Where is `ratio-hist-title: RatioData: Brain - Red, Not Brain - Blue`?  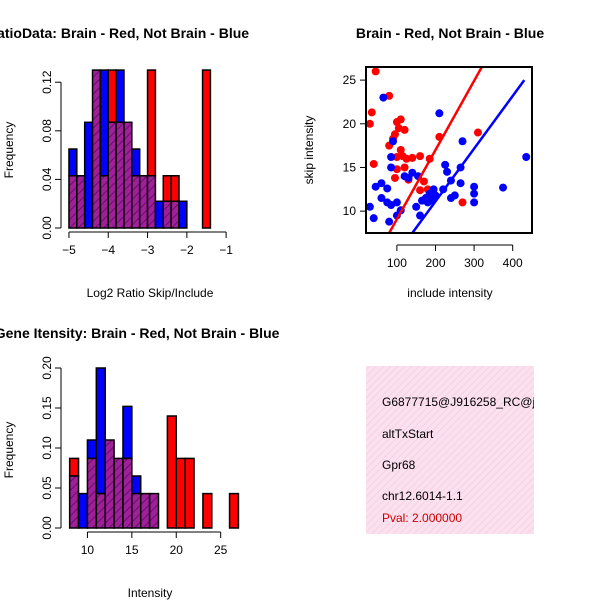
ratio-hist-title: RatioData: Brain - Red, Not Brain - Blue is located at coordinates (124, 33).